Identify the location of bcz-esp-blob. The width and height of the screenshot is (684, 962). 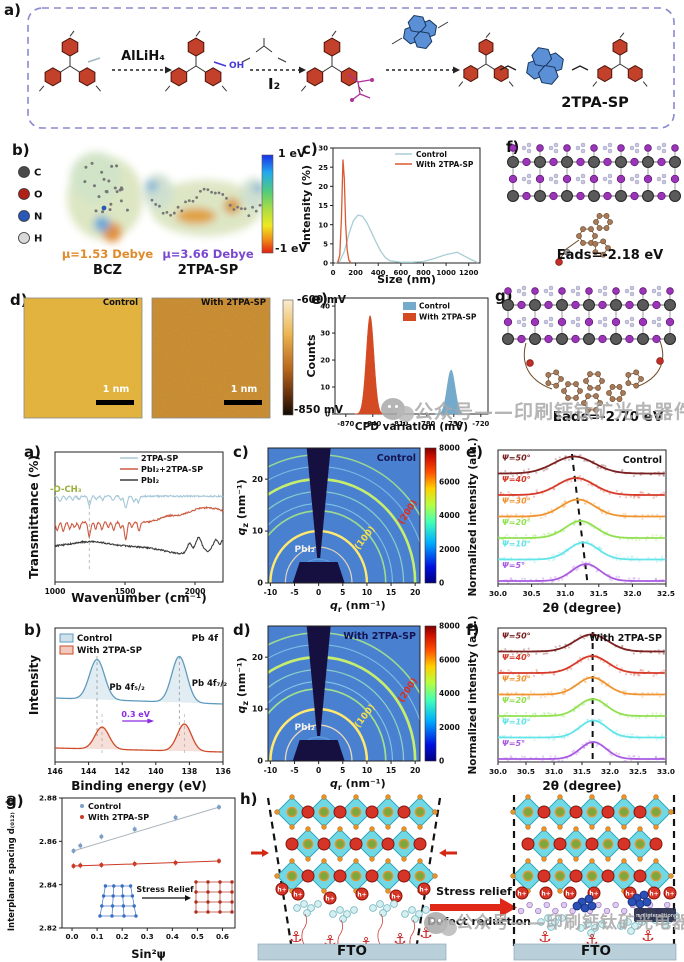
(105, 197).